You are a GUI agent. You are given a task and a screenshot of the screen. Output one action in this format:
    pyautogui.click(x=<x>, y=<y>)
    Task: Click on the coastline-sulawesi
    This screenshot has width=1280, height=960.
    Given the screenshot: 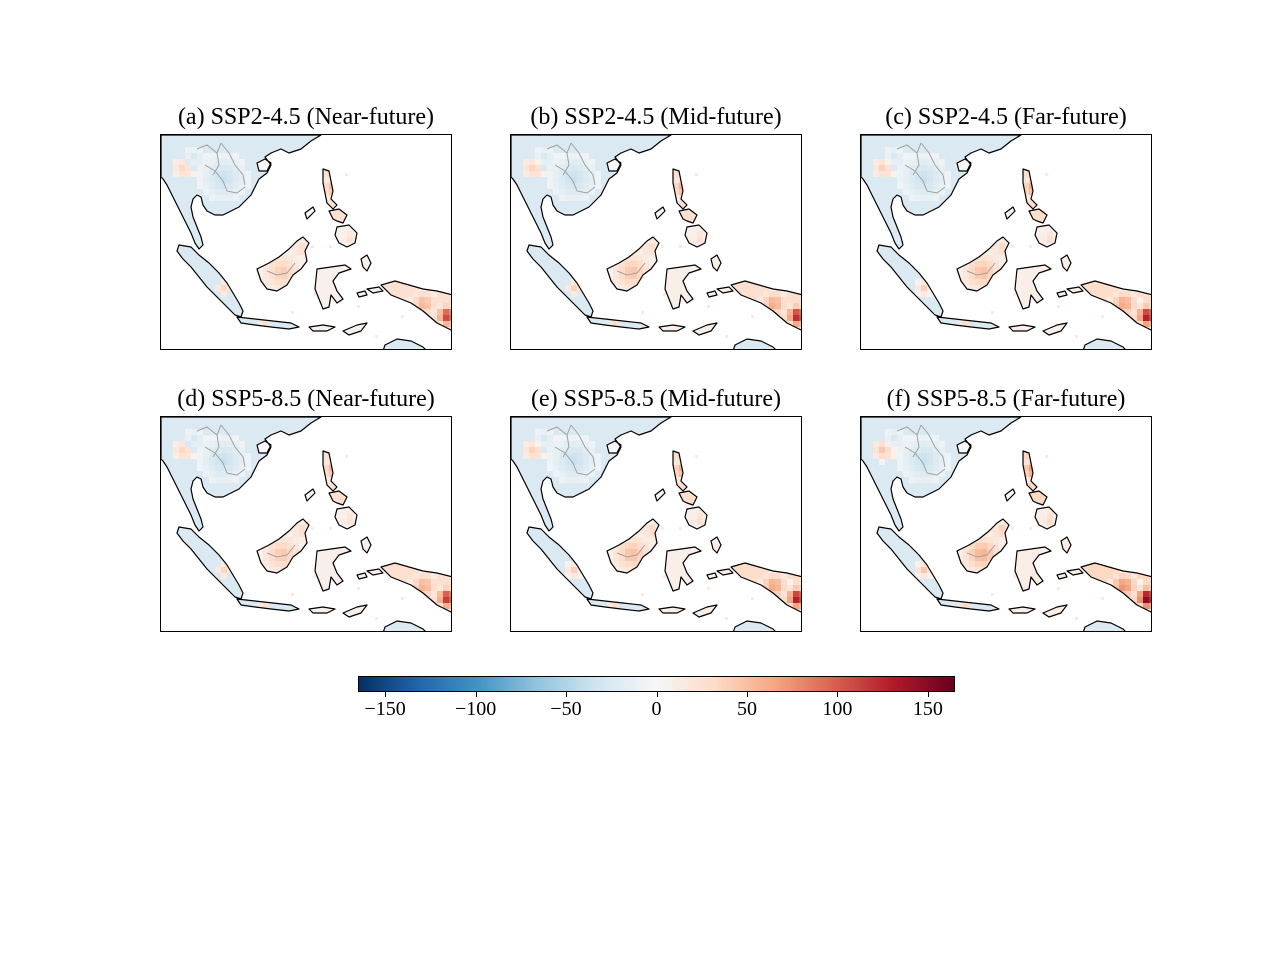 What is the action you would take?
    pyautogui.click(x=1033, y=569)
    